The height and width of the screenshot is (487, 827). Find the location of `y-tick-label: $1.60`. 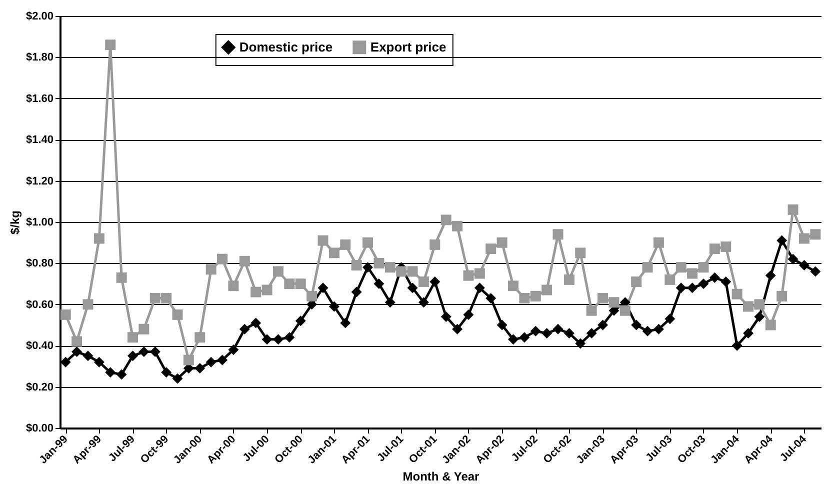

y-tick-label: $1.60 is located at coordinates (40, 98).